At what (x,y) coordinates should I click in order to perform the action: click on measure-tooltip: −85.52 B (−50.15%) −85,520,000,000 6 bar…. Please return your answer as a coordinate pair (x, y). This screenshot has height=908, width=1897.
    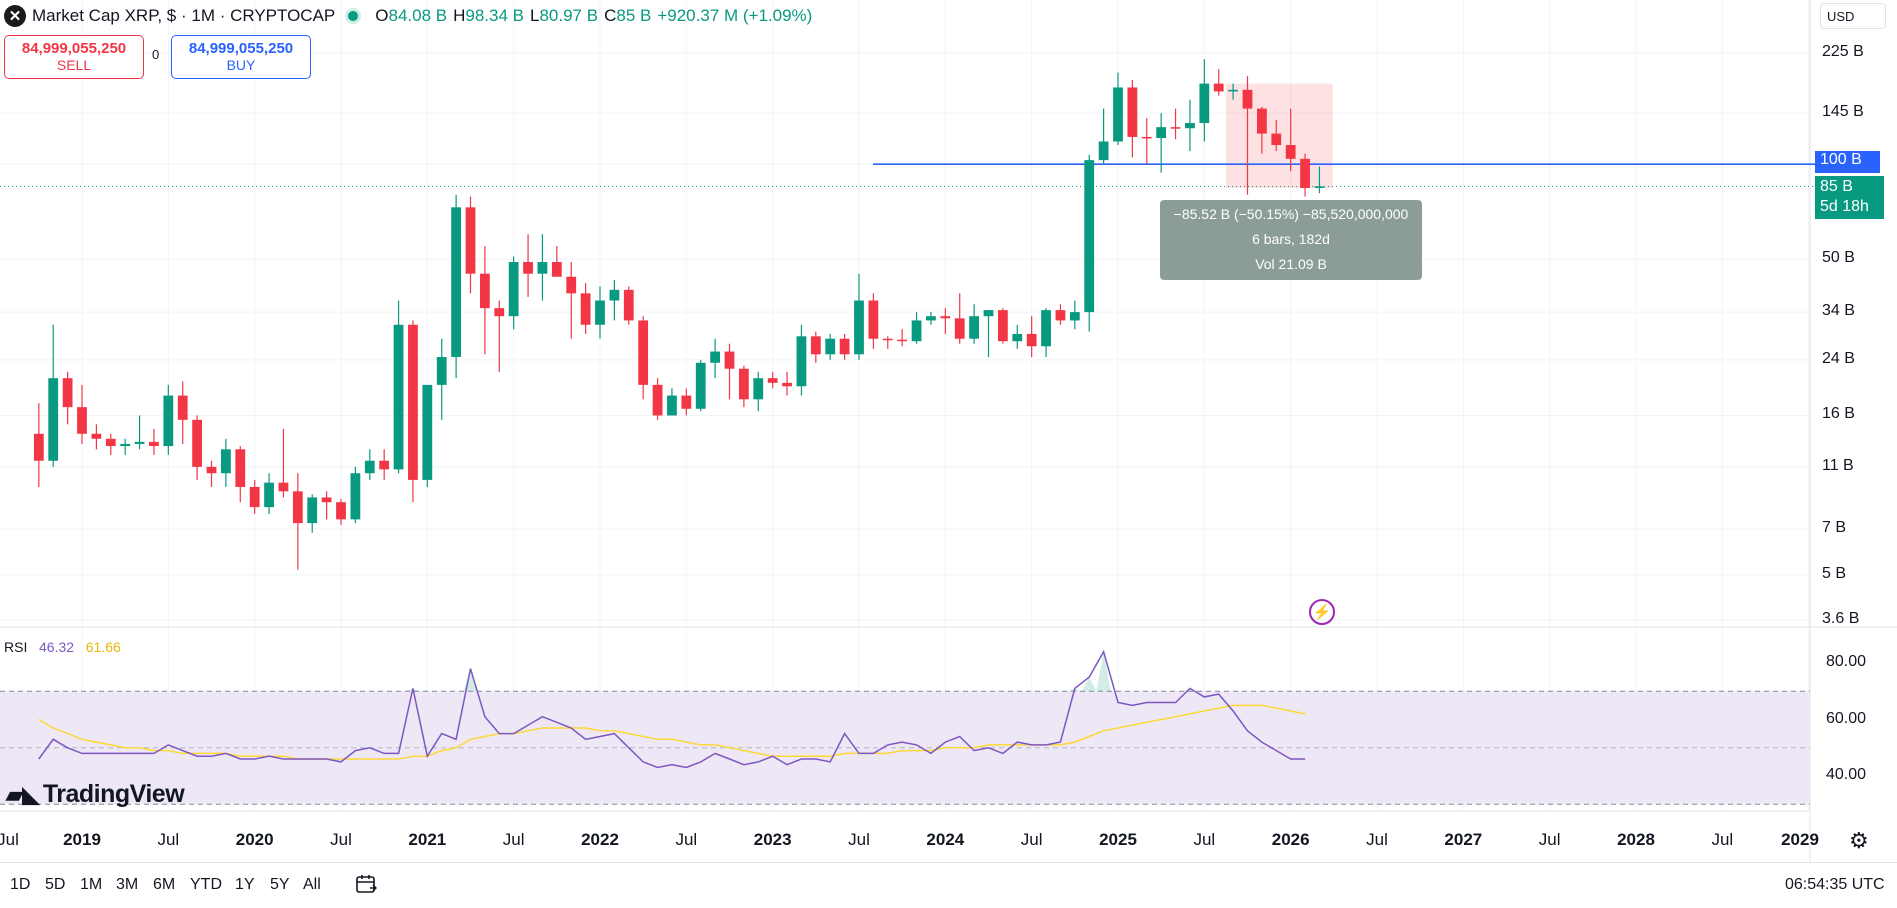
    Looking at the image, I should click on (1291, 240).